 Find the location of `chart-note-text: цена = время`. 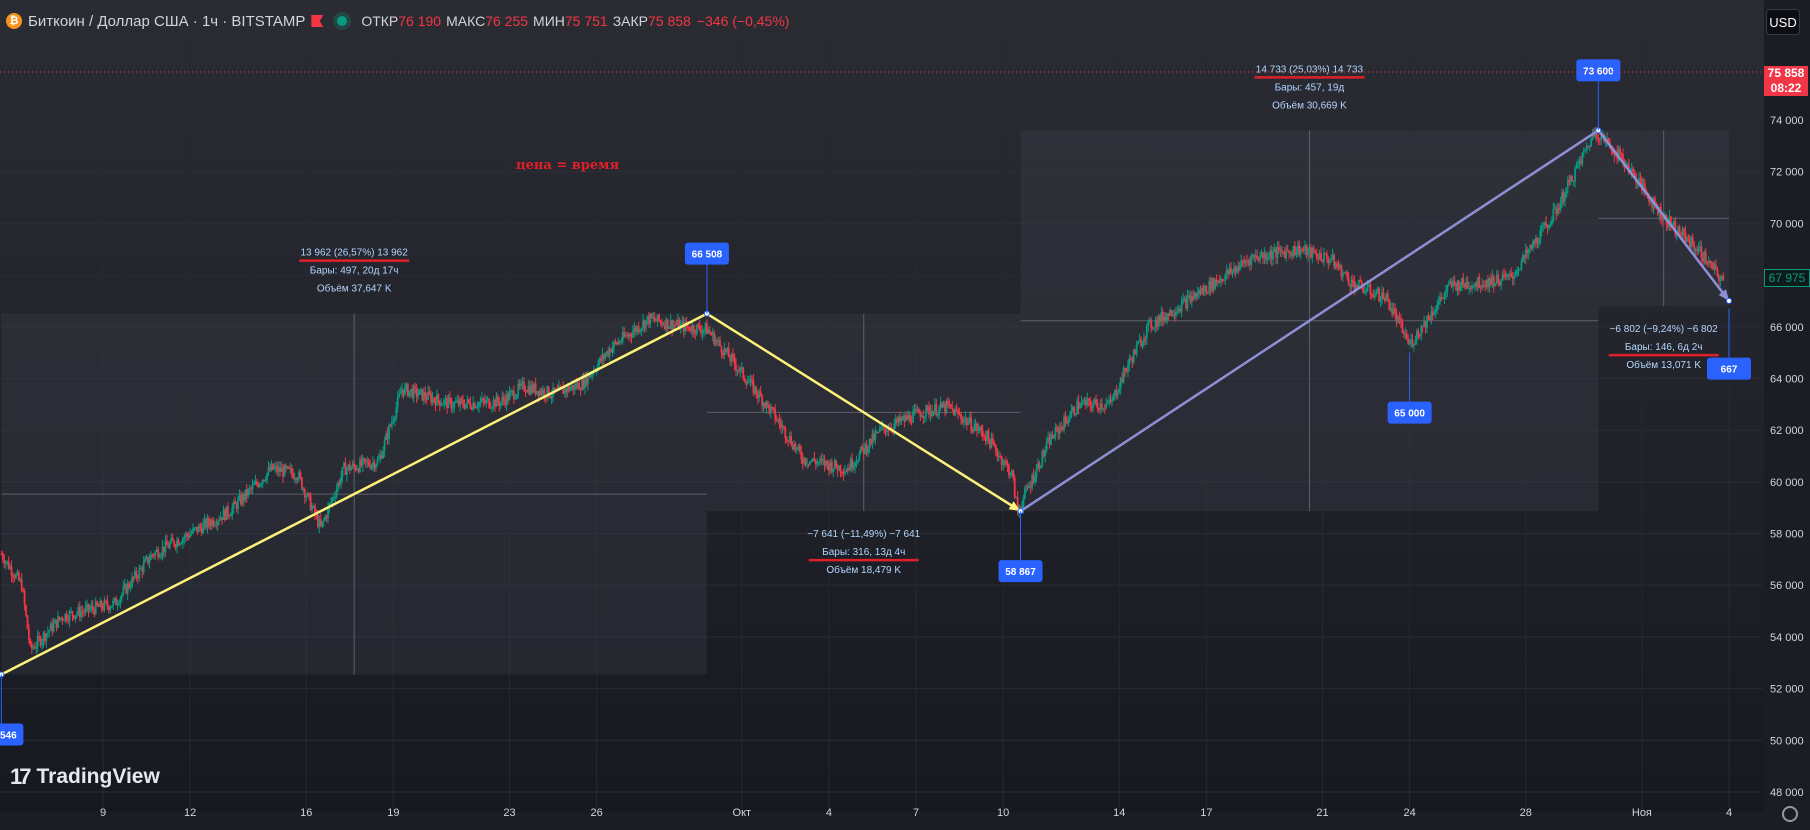

chart-note-text: цена = время is located at coordinates (568, 165).